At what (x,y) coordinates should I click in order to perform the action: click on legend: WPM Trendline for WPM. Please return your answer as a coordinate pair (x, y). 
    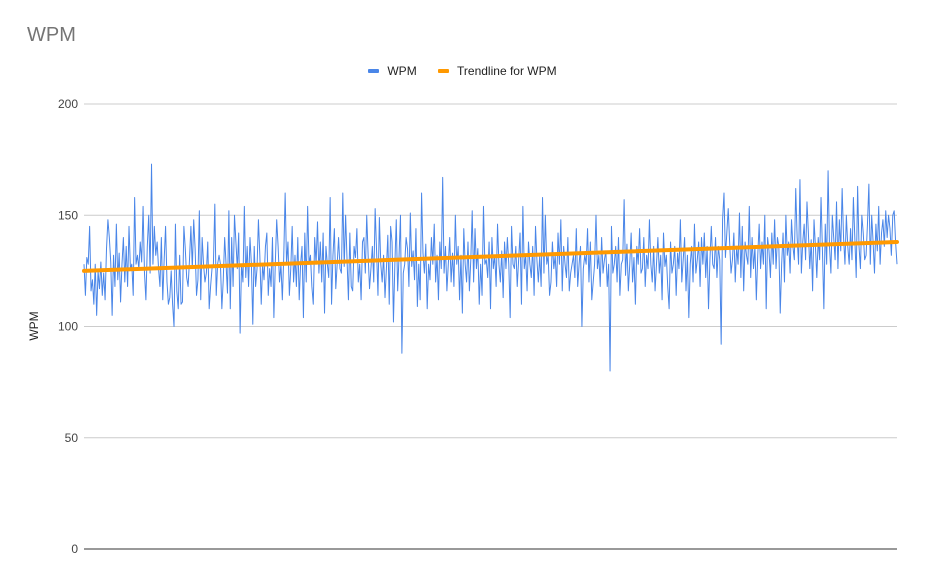
    Looking at the image, I should click on (462, 71).